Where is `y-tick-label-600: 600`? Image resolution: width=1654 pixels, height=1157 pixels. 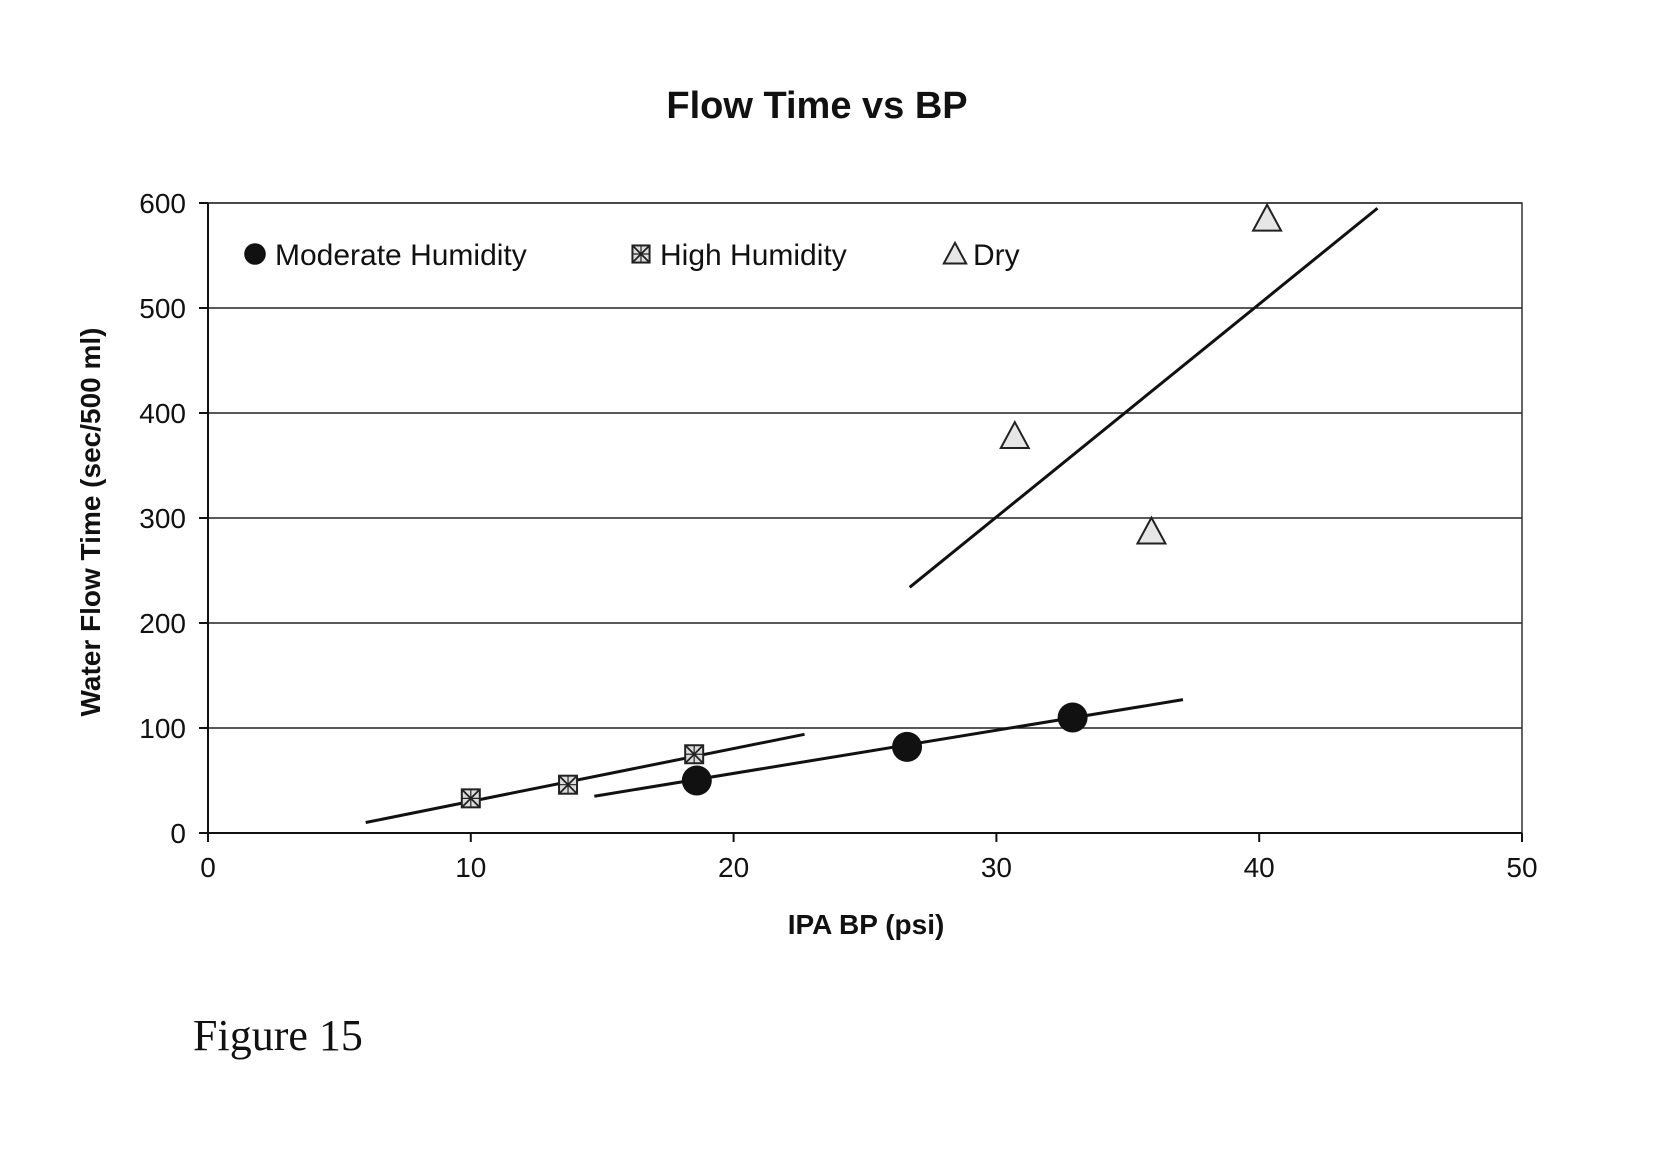 y-tick-label-600: 600 is located at coordinates (162, 203).